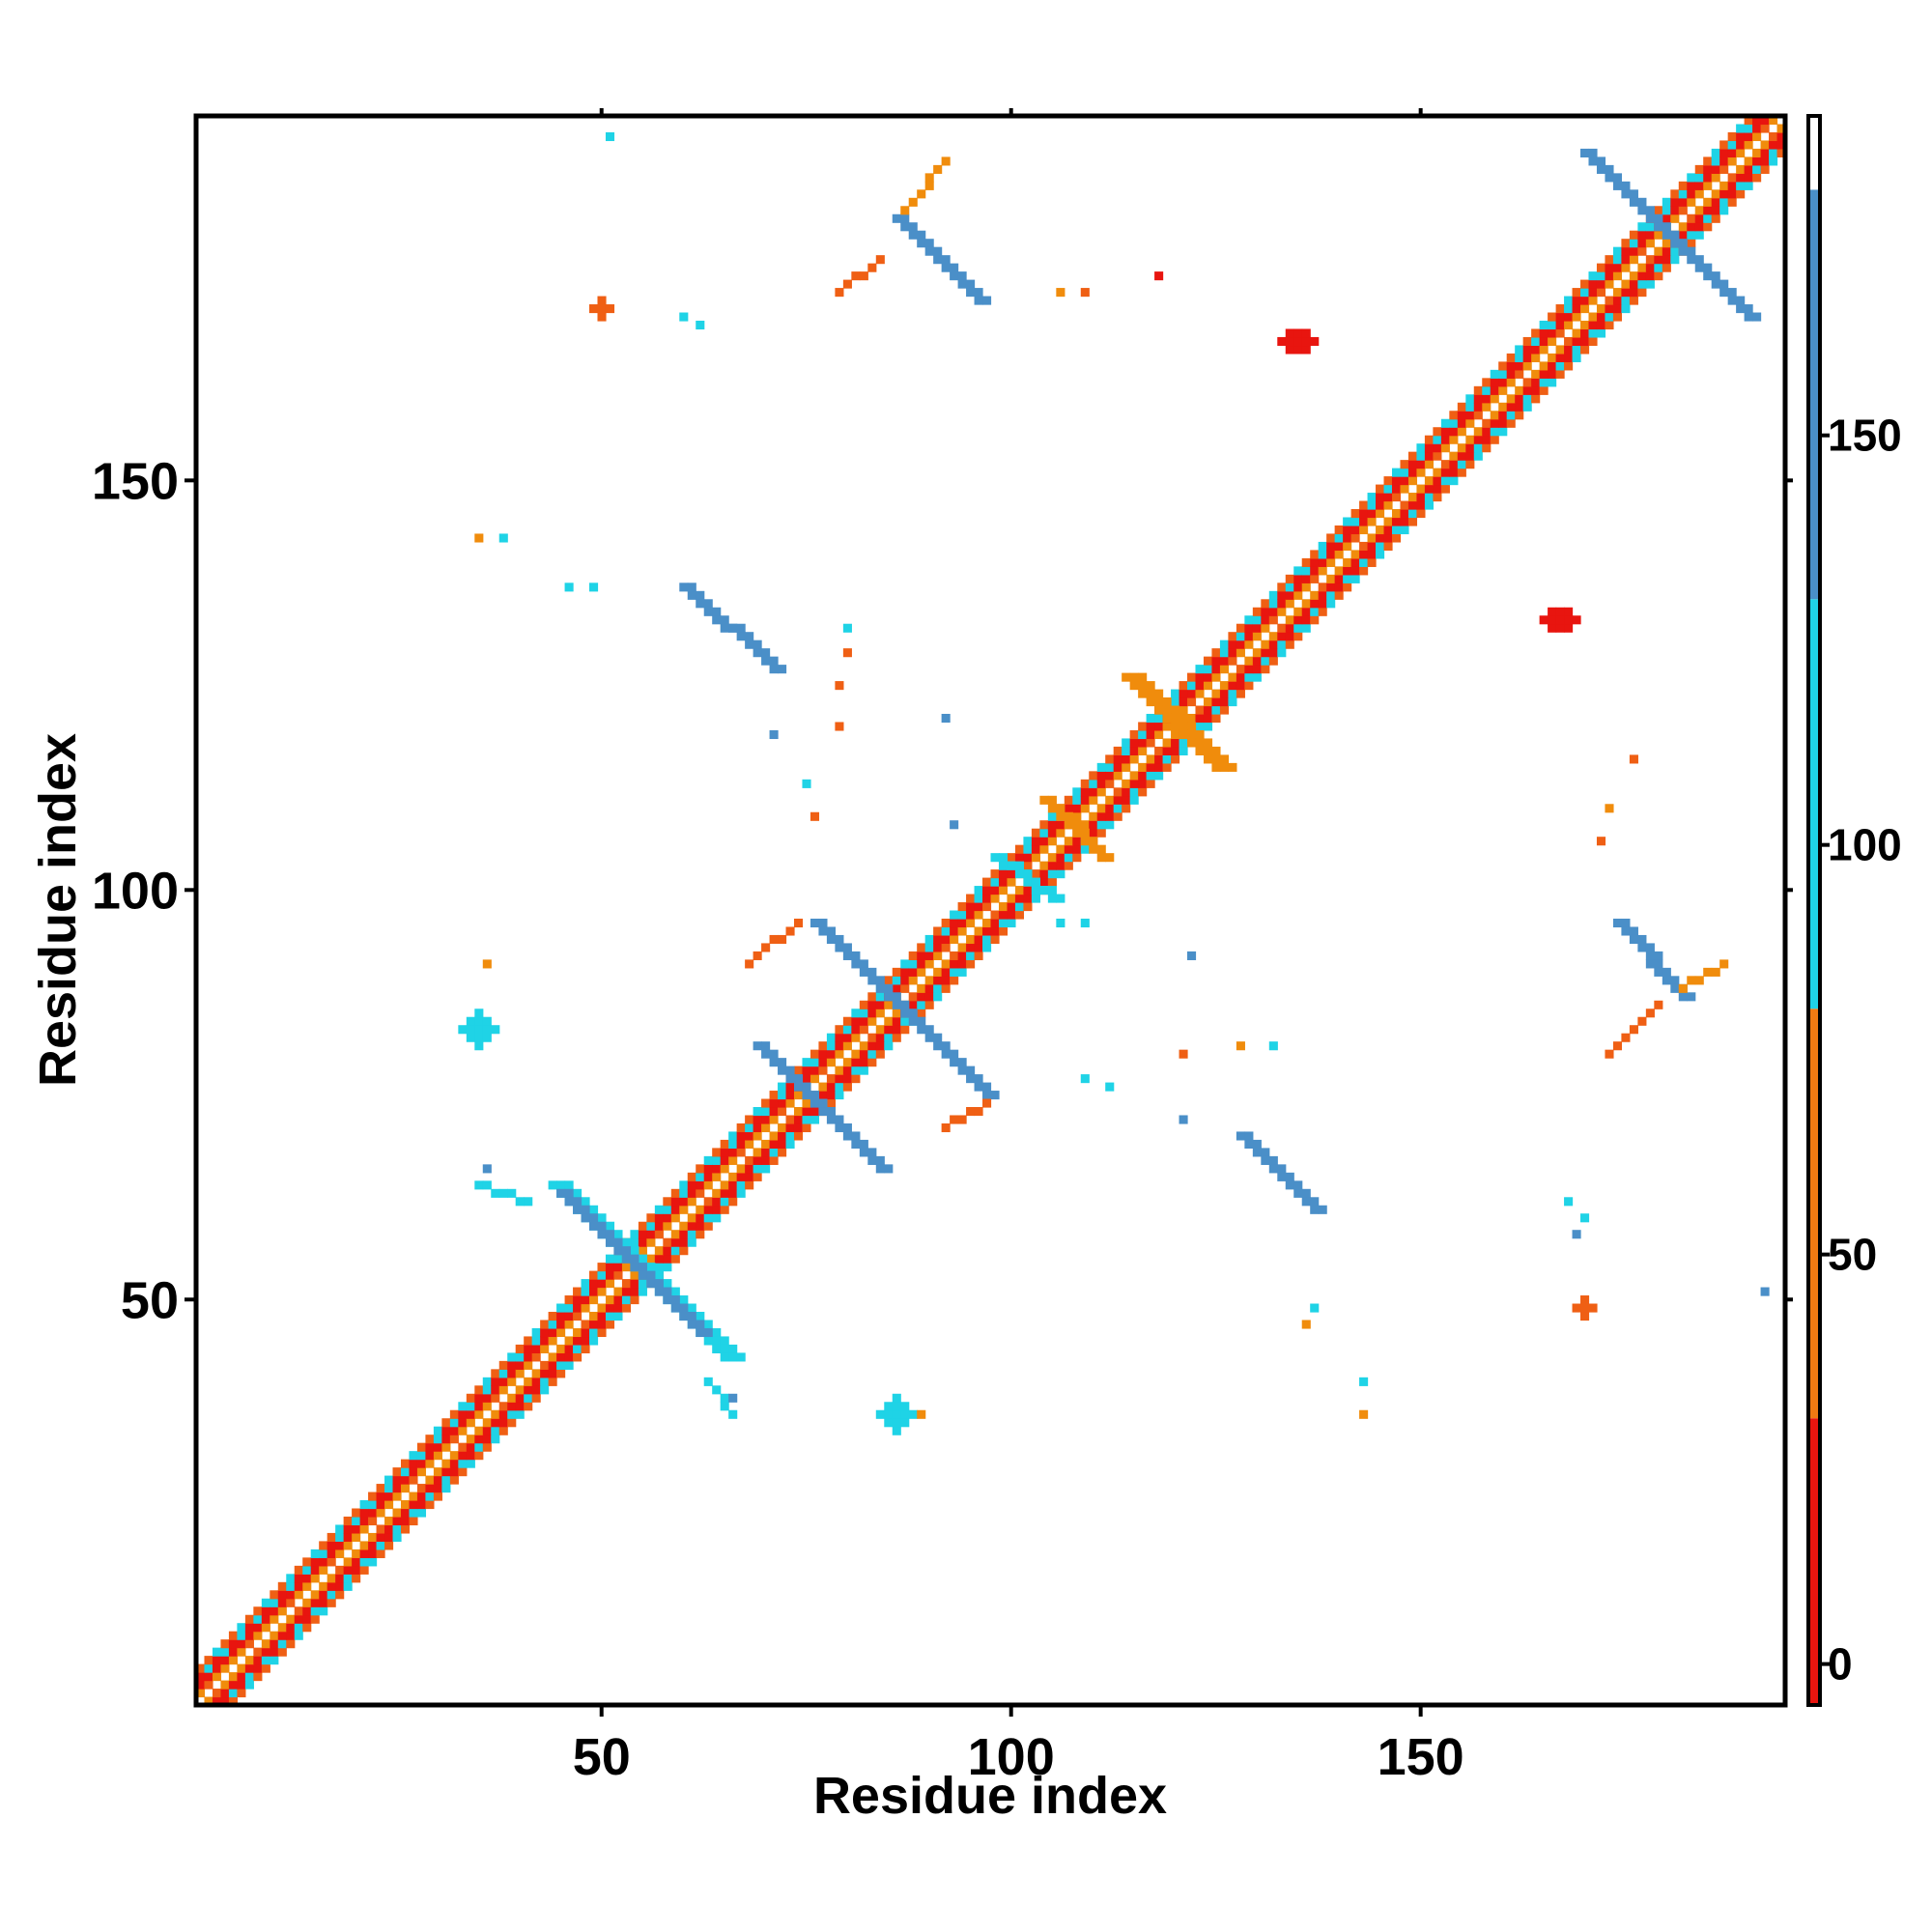  I want to click on colorbar-band, so click(1814, 1214).